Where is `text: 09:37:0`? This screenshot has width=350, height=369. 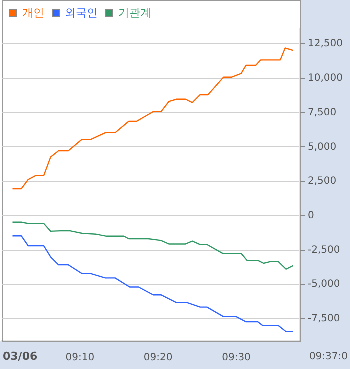 text: 09:37:0 is located at coordinates (328, 357).